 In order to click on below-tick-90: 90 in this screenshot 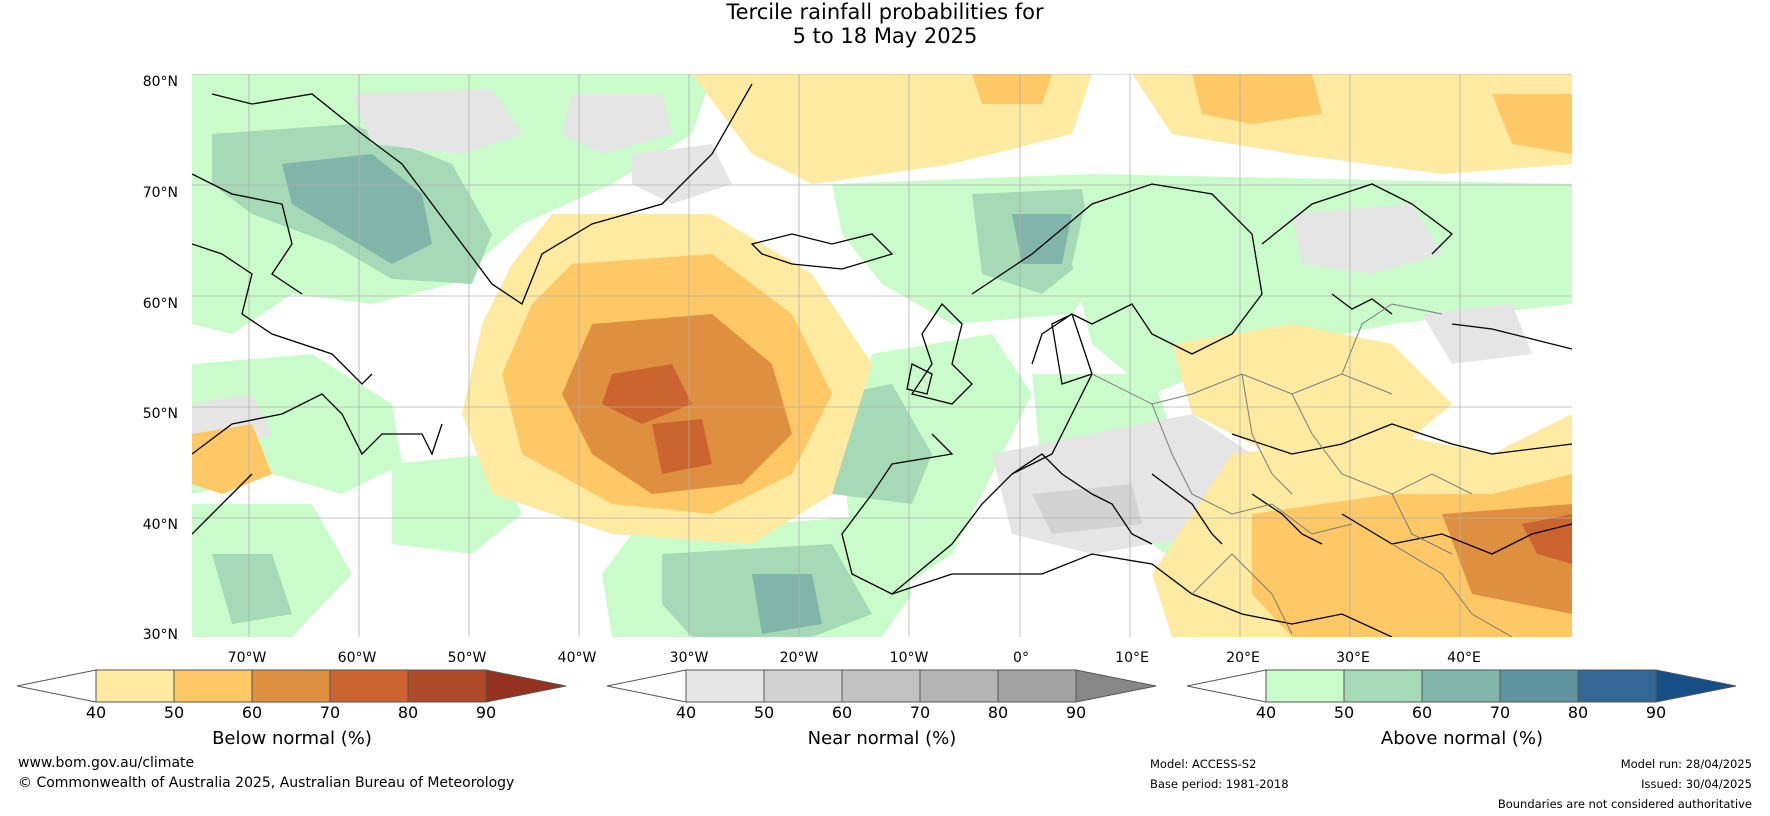, I will do `click(486, 712)`.